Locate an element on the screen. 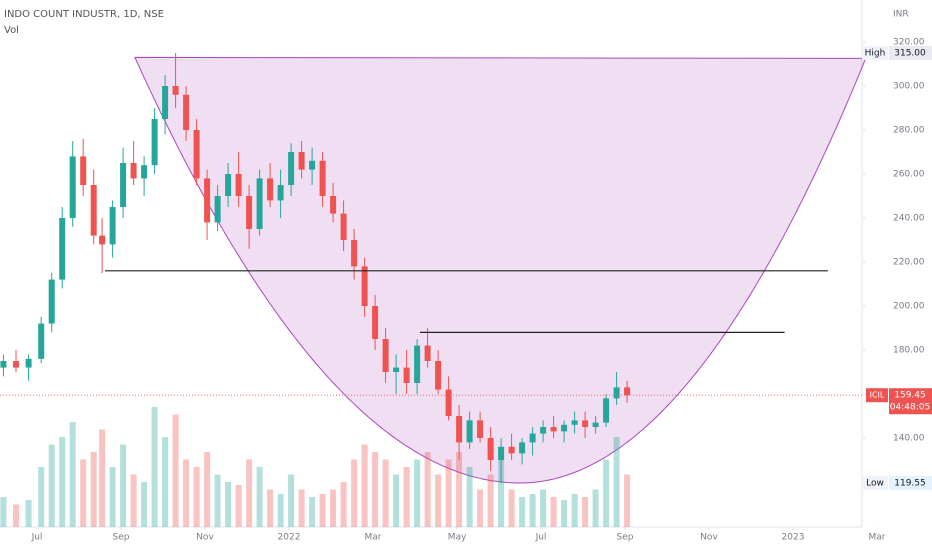 Image resolution: width=932 pixels, height=550 pixels. x-tick-label: May is located at coordinates (457, 538).